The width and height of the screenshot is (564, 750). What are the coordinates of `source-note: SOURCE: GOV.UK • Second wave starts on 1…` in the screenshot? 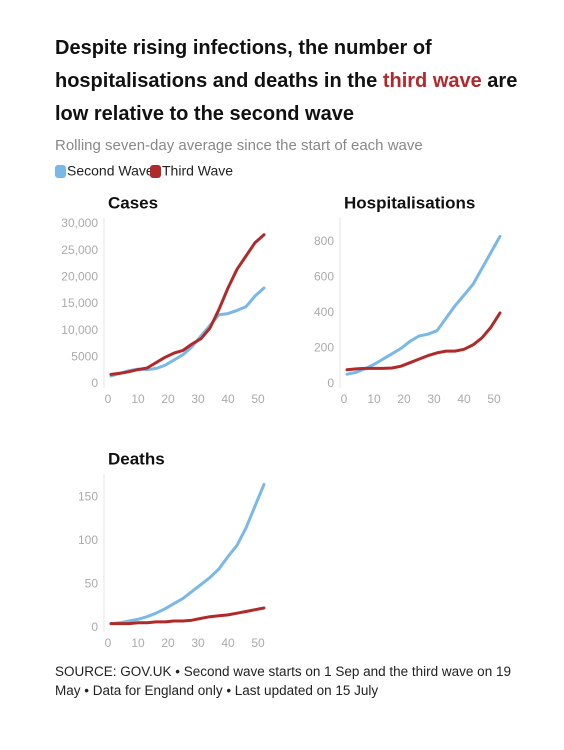 It's located at (283, 681).